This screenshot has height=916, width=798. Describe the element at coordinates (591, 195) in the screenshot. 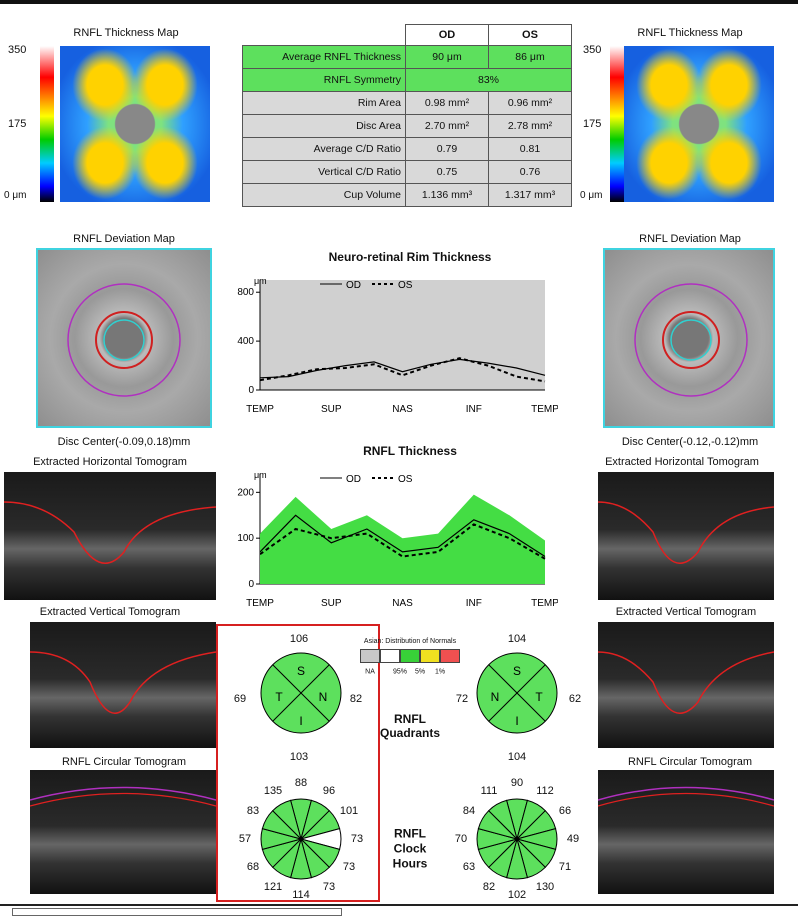

I see `os-scale-bottom: 0 μm` at that location.